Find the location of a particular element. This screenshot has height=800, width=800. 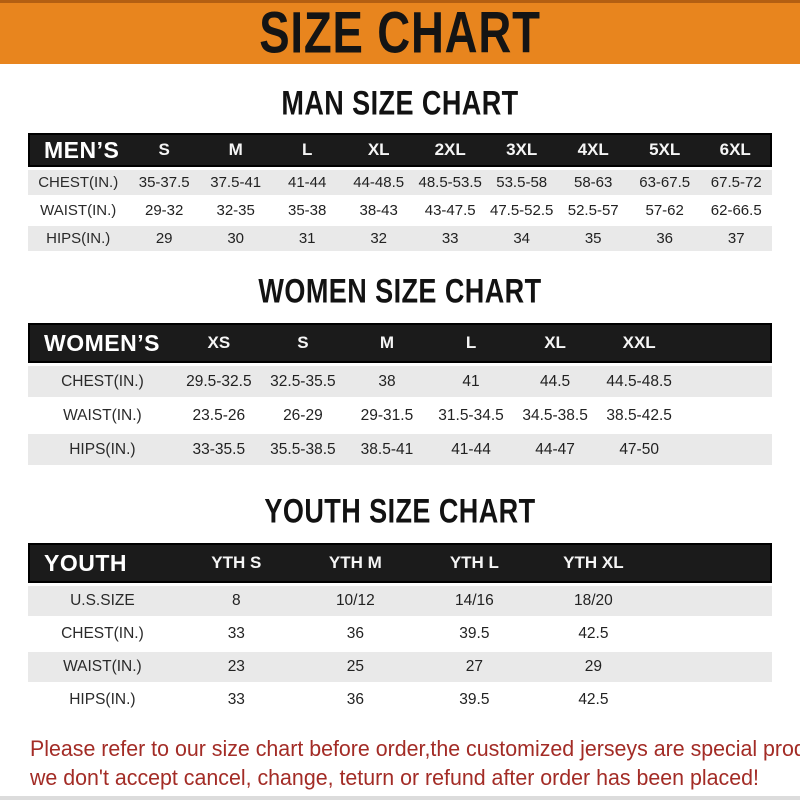

youth-chest-row: CHEST(IN.) 33 36 39.5 42.5 is located at coordinates (400, 634).